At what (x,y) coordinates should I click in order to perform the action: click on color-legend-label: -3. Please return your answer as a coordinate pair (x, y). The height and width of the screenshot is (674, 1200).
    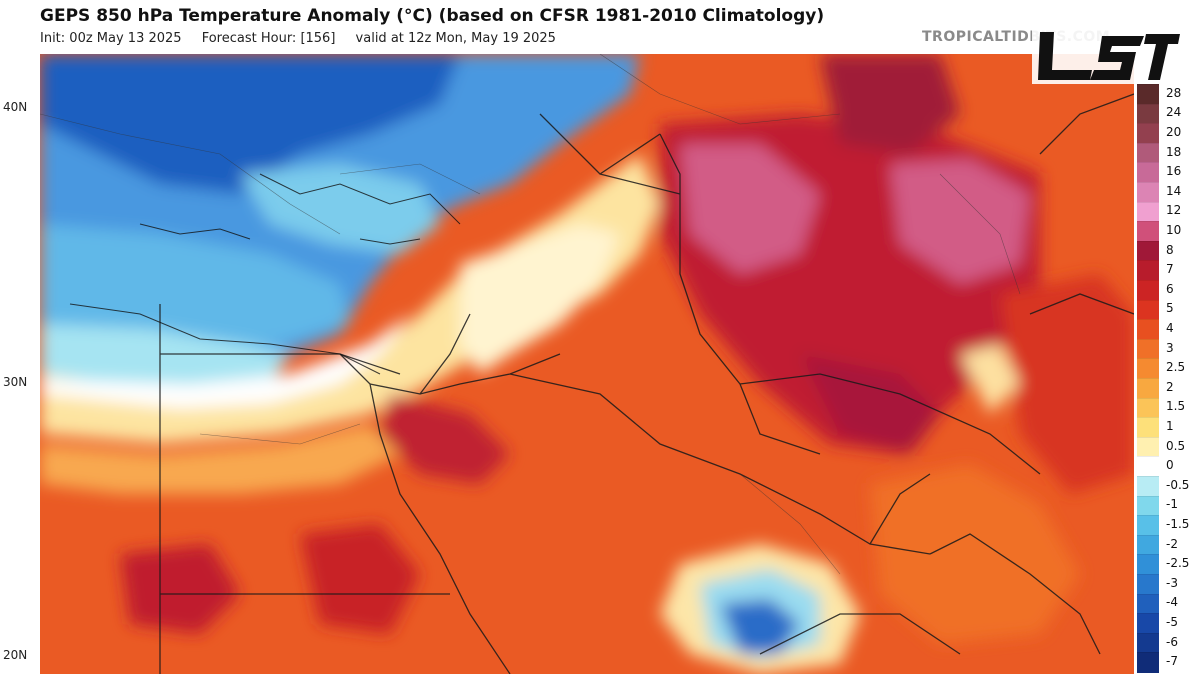
    Looking at the image, I should click on (1172, 582).